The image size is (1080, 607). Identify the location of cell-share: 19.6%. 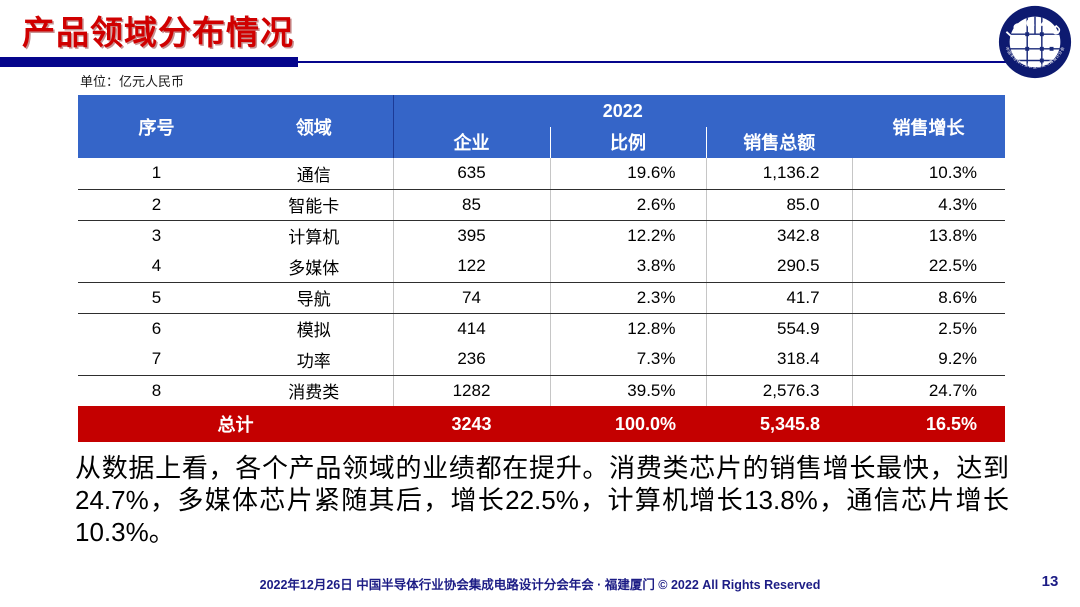
(628, 174).